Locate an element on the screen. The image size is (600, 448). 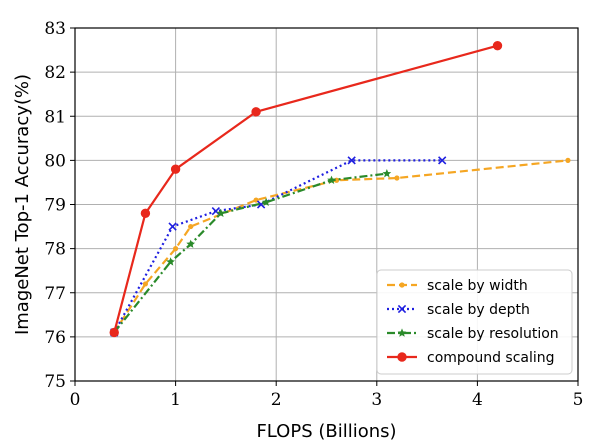
legend-box is located at coordinates (474, 322).